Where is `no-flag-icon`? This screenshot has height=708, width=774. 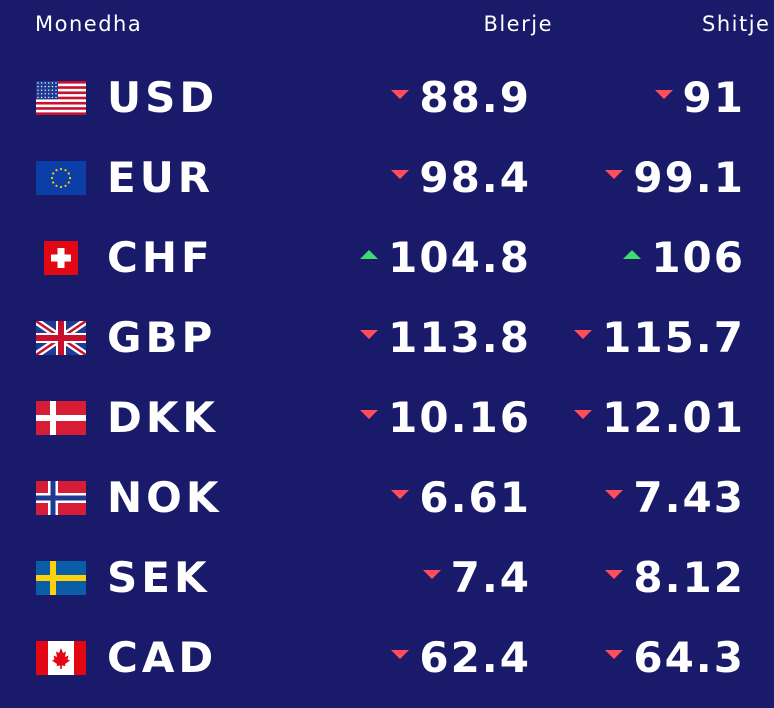
no-flag-icon is located at coordinates (61, 498).